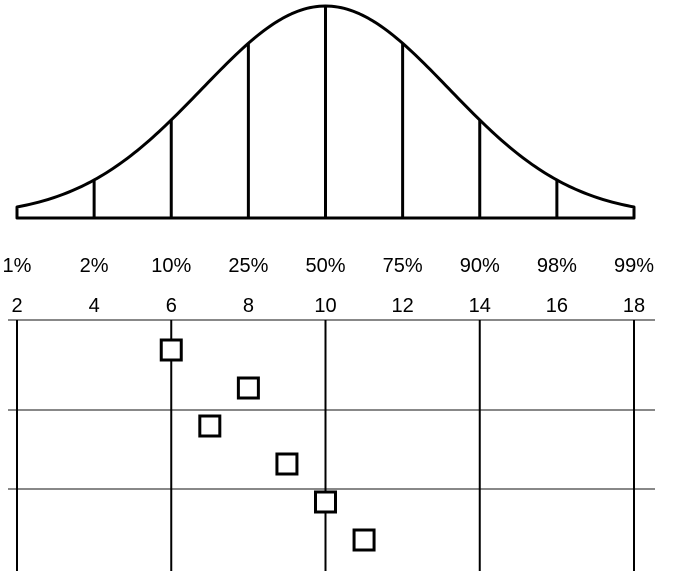  Describe the element at coordinates (171, 266) in the screenshot. I see `percentile-label: 10%` at that location.